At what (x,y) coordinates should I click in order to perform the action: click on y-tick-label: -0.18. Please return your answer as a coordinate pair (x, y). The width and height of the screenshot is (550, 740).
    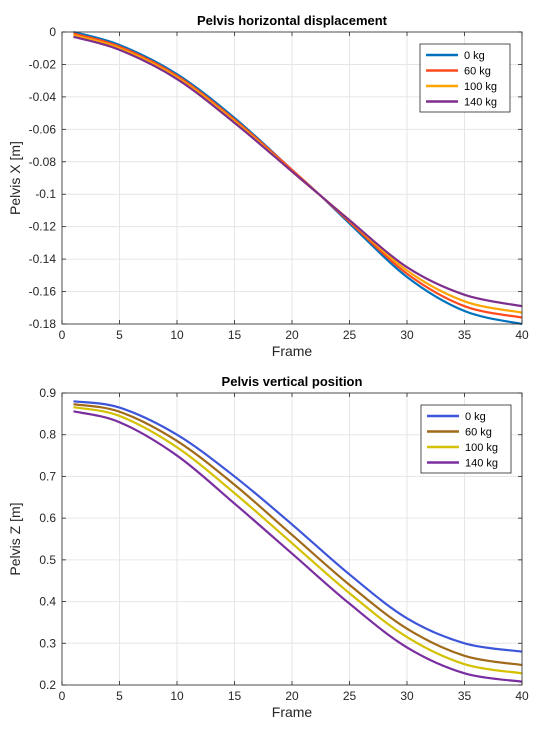
    Looking at the image, I should click on (43, 324).